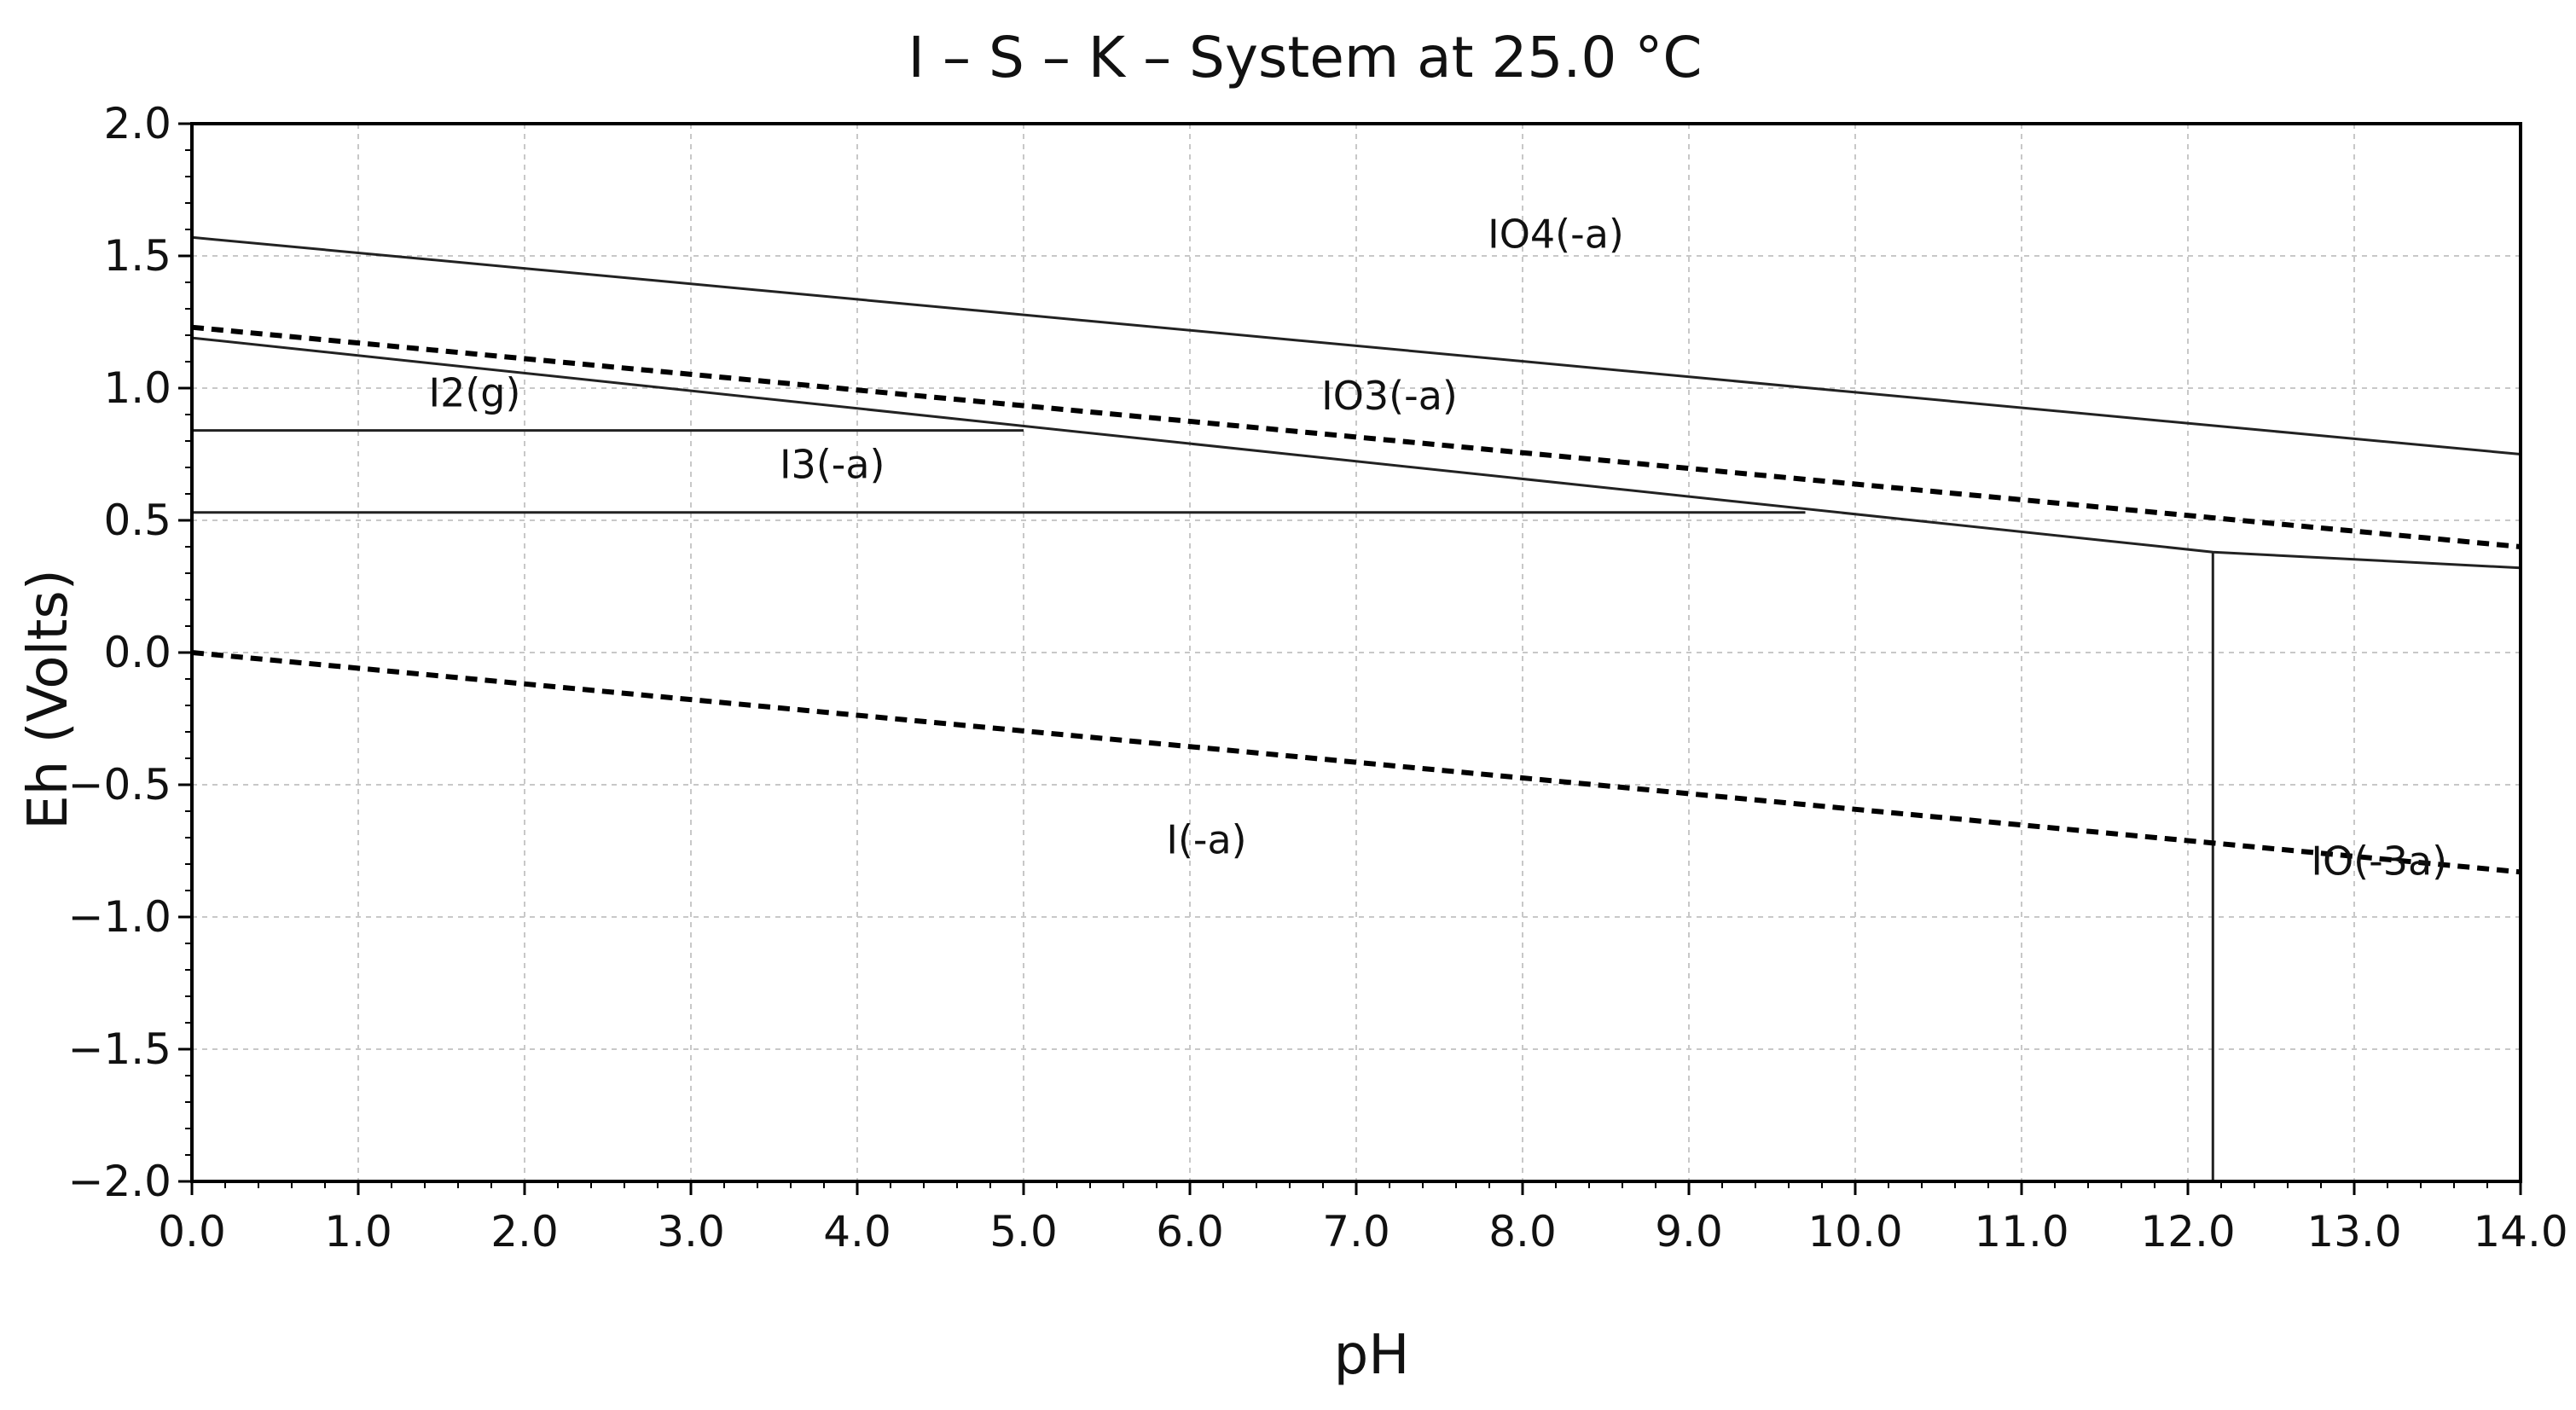 The image size is (2576, 1410). What do you see at coordinates (1190, 1232) in the screenshot?
I see `x-tick-label: 6.0` at bounding box center [1190, 1232].